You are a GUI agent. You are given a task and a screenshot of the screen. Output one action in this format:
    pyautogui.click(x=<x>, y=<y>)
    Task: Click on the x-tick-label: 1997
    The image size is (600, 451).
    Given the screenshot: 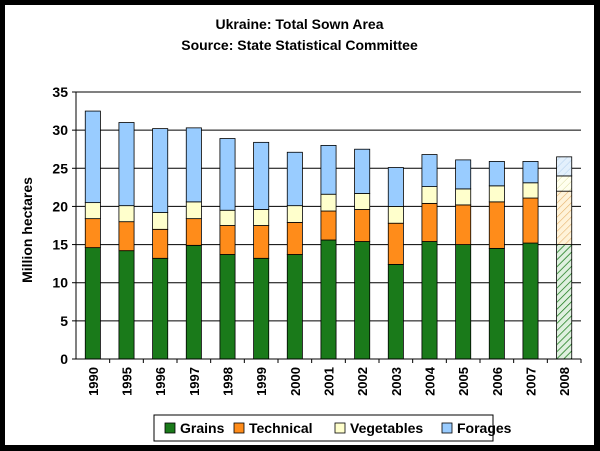 What is the action you would take?
    pyautogui.click(x=194, y=381)
    